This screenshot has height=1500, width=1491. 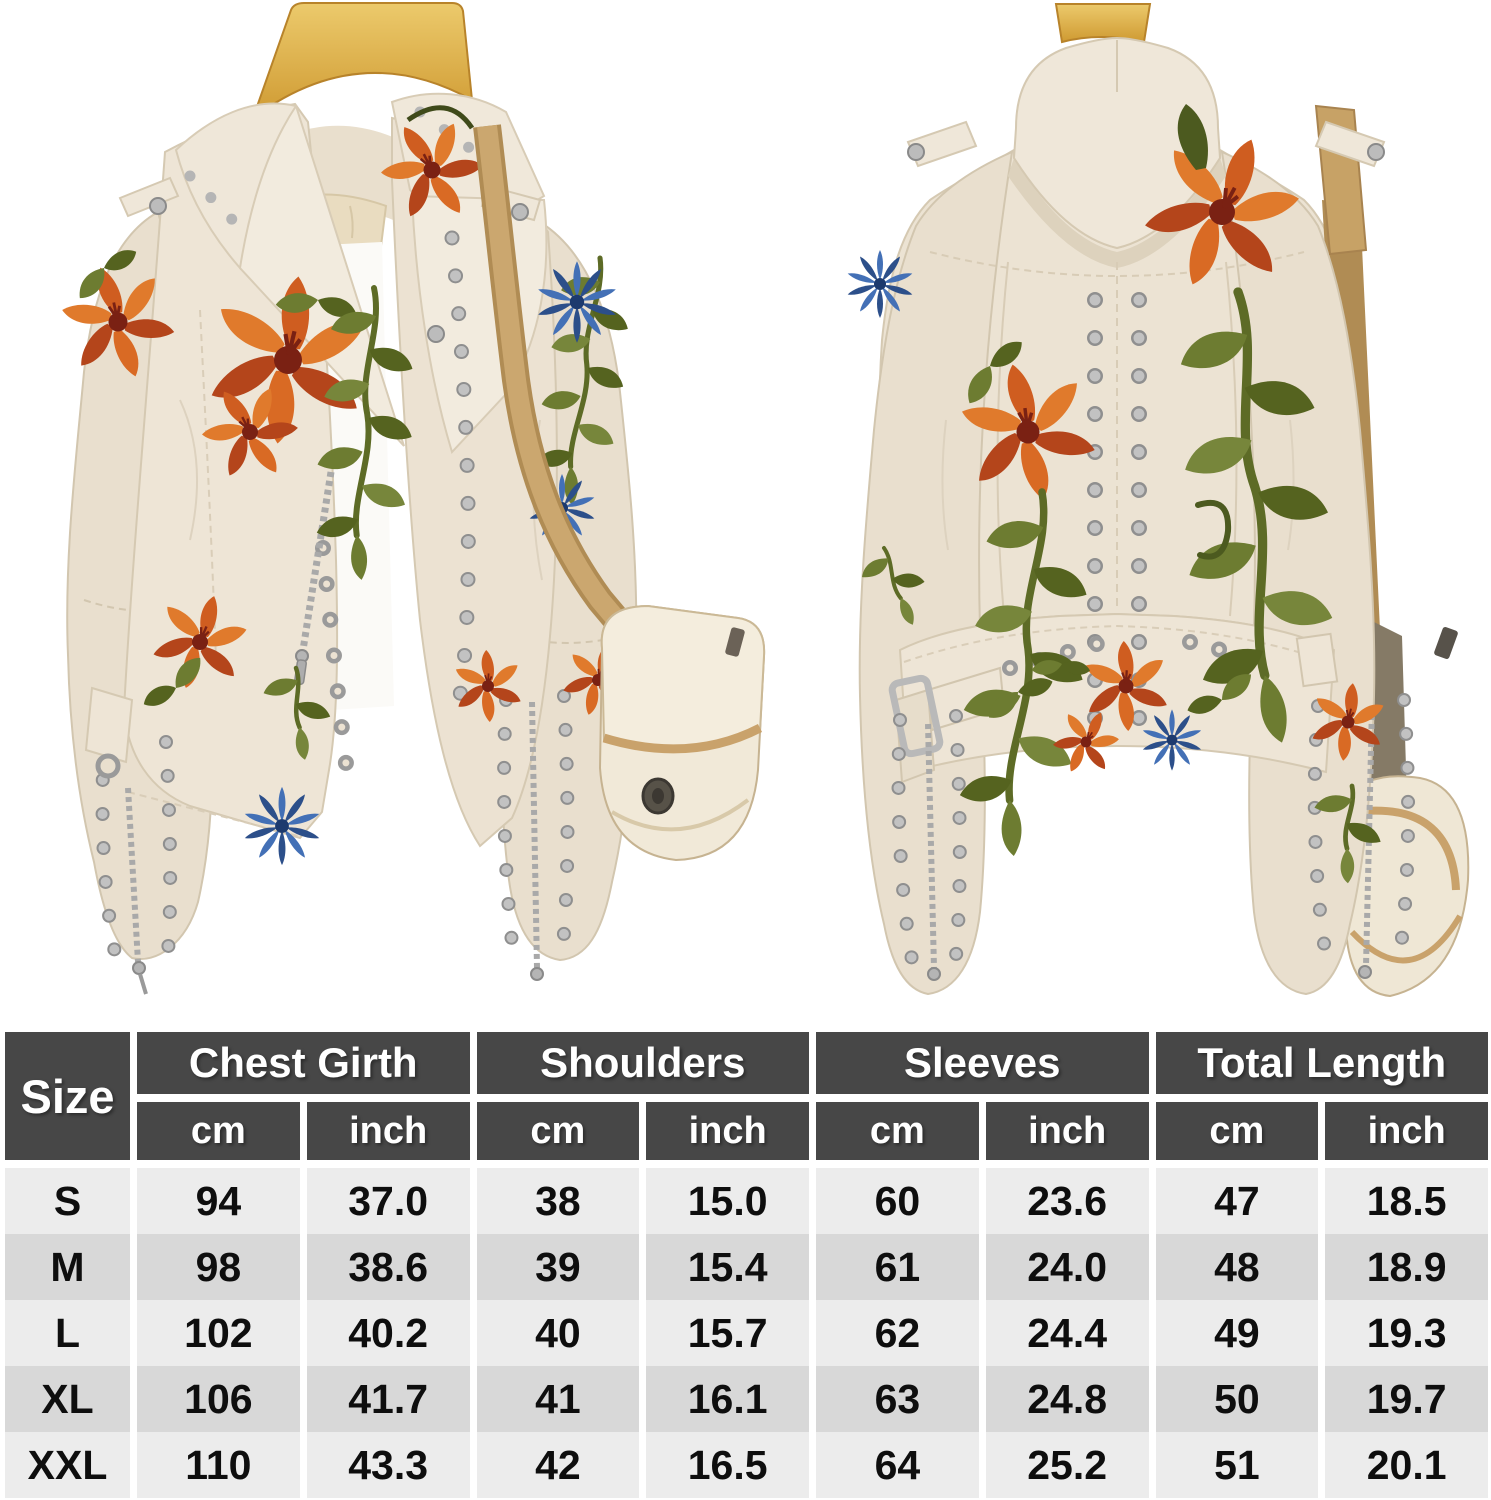 What do you see at coordinates (218, 1201) in the screenshot?
I see `cell-s-chest-cm: 94` at bounding box center [218, 1201].